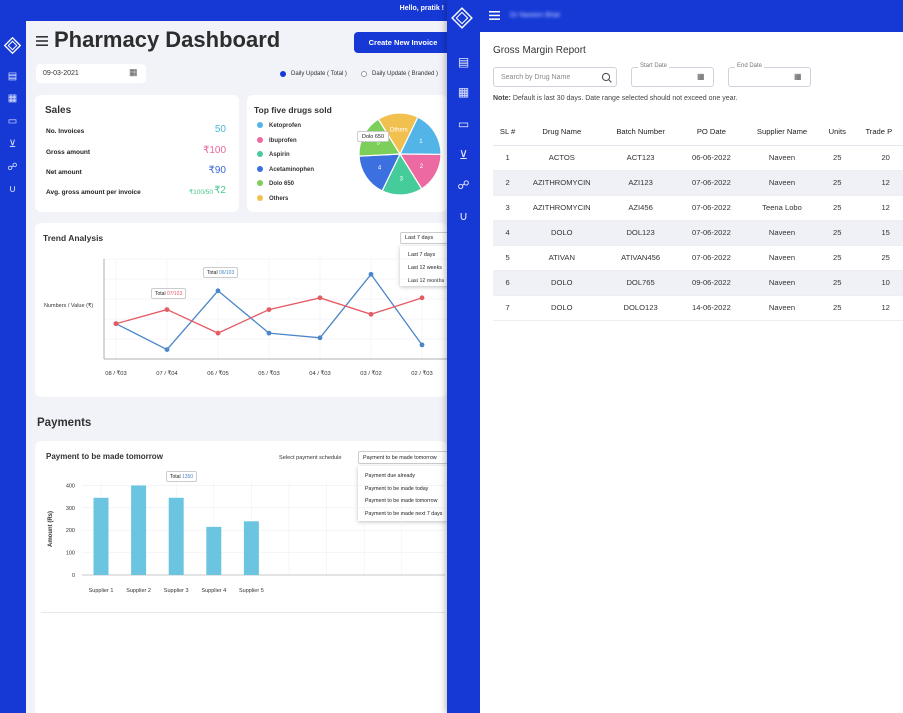  I want to click on bar-y-tick-label: 100, so click(70, 554).